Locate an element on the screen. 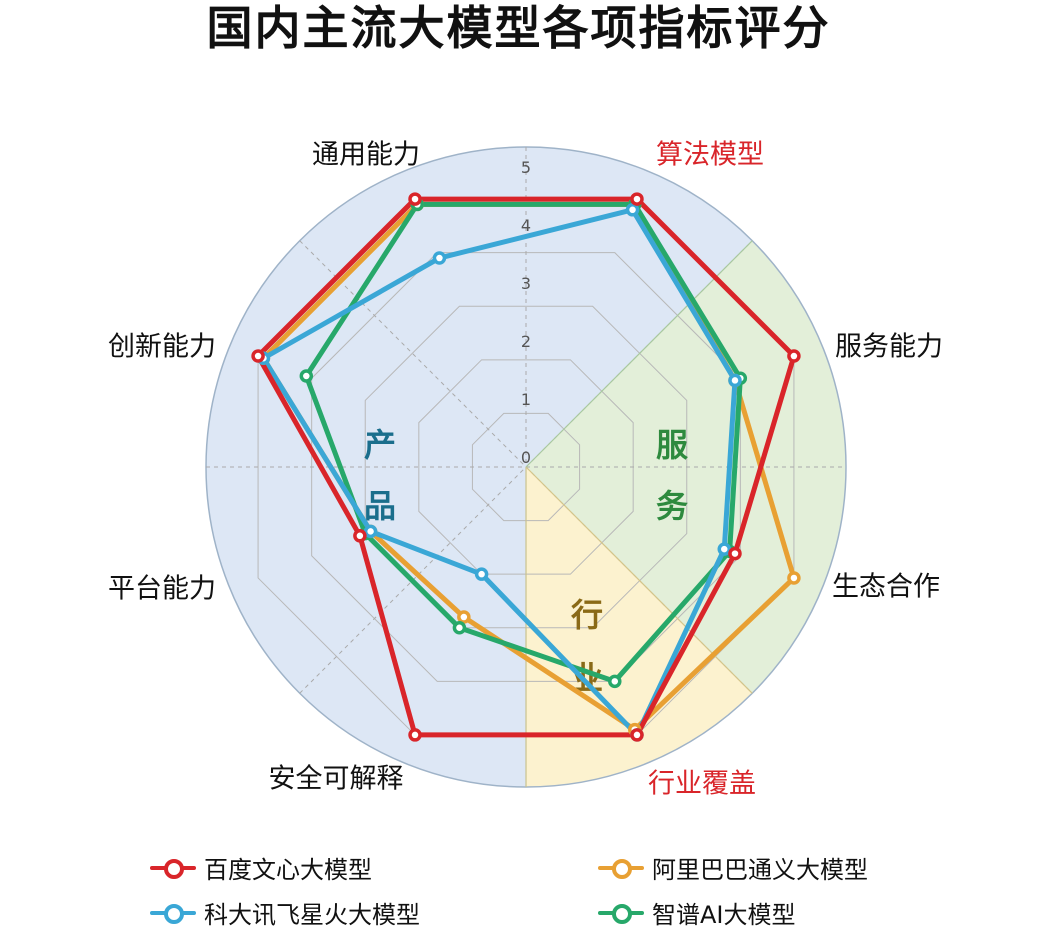  tick-label: 3 is located at coordinates (526, 283).